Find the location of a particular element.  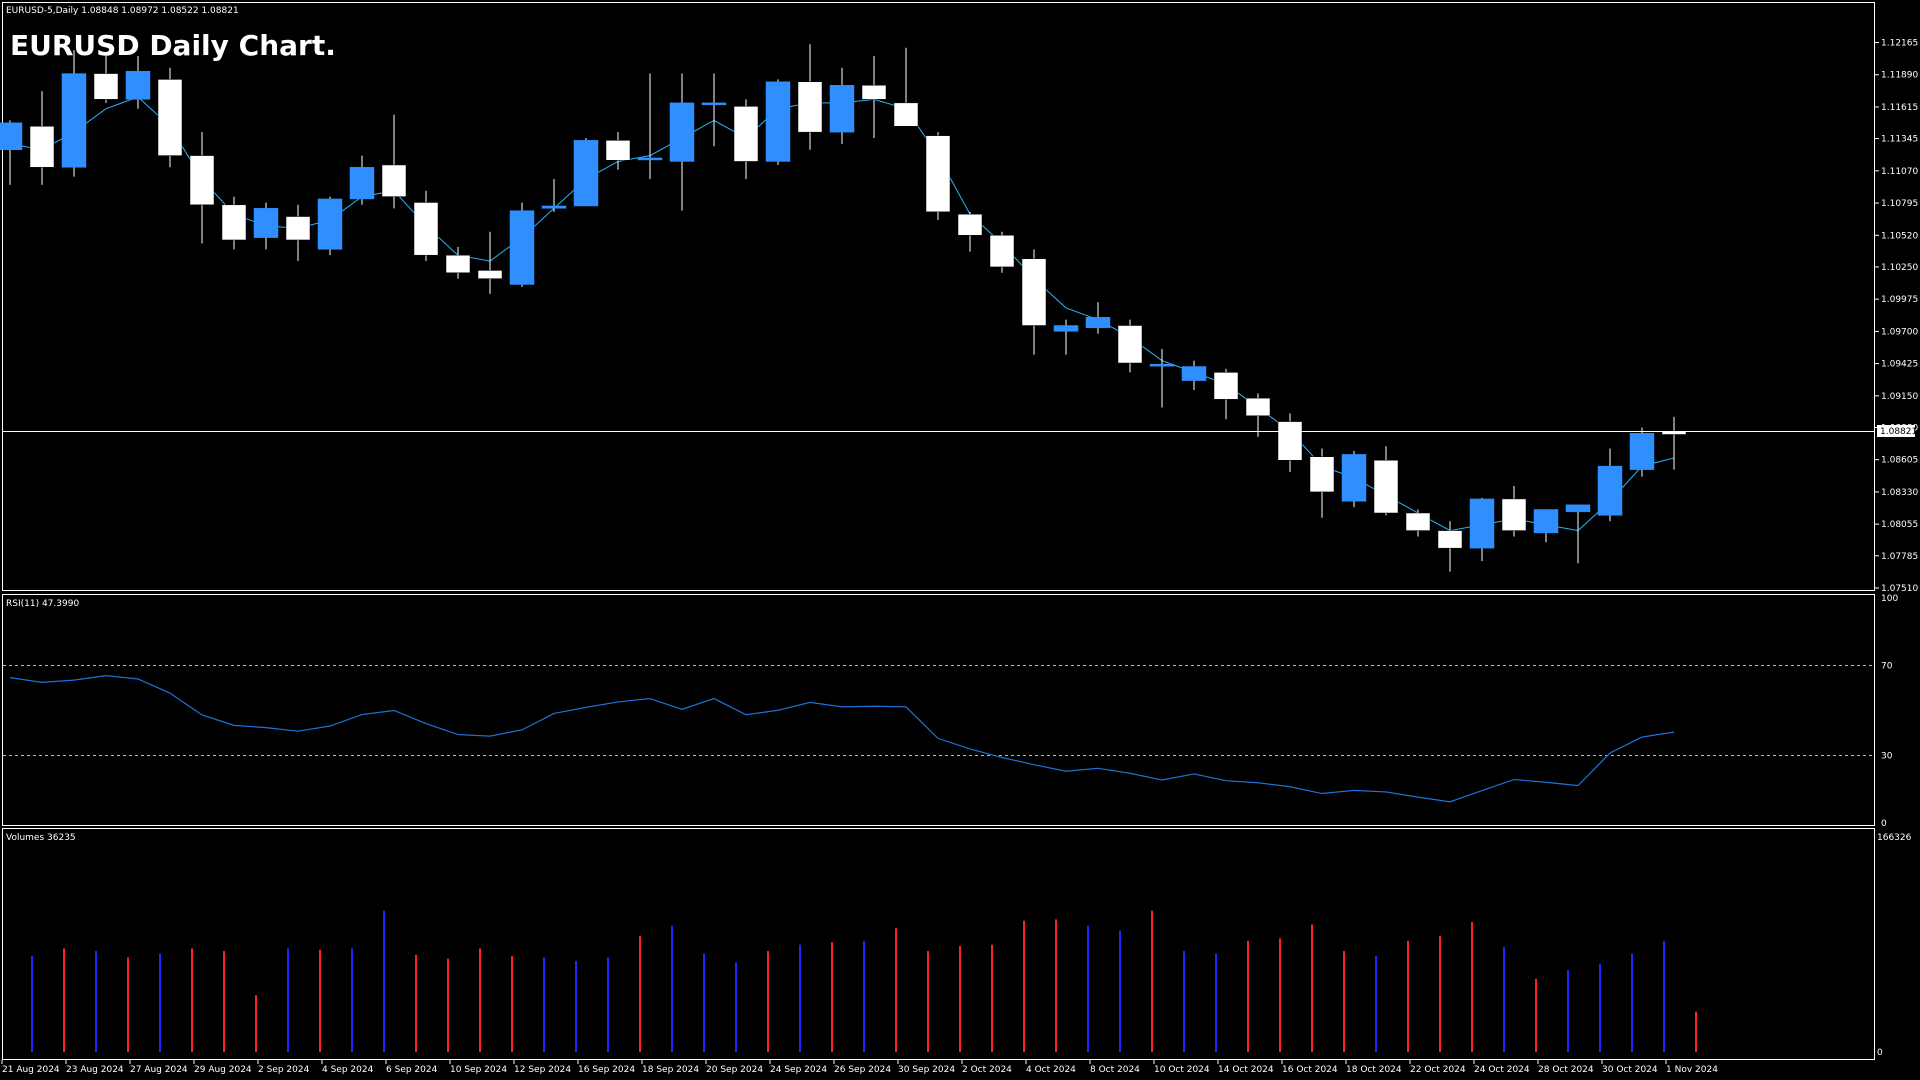

date-axis-label: 22 Oct 2024 is located at coordinates (1438, 1070).